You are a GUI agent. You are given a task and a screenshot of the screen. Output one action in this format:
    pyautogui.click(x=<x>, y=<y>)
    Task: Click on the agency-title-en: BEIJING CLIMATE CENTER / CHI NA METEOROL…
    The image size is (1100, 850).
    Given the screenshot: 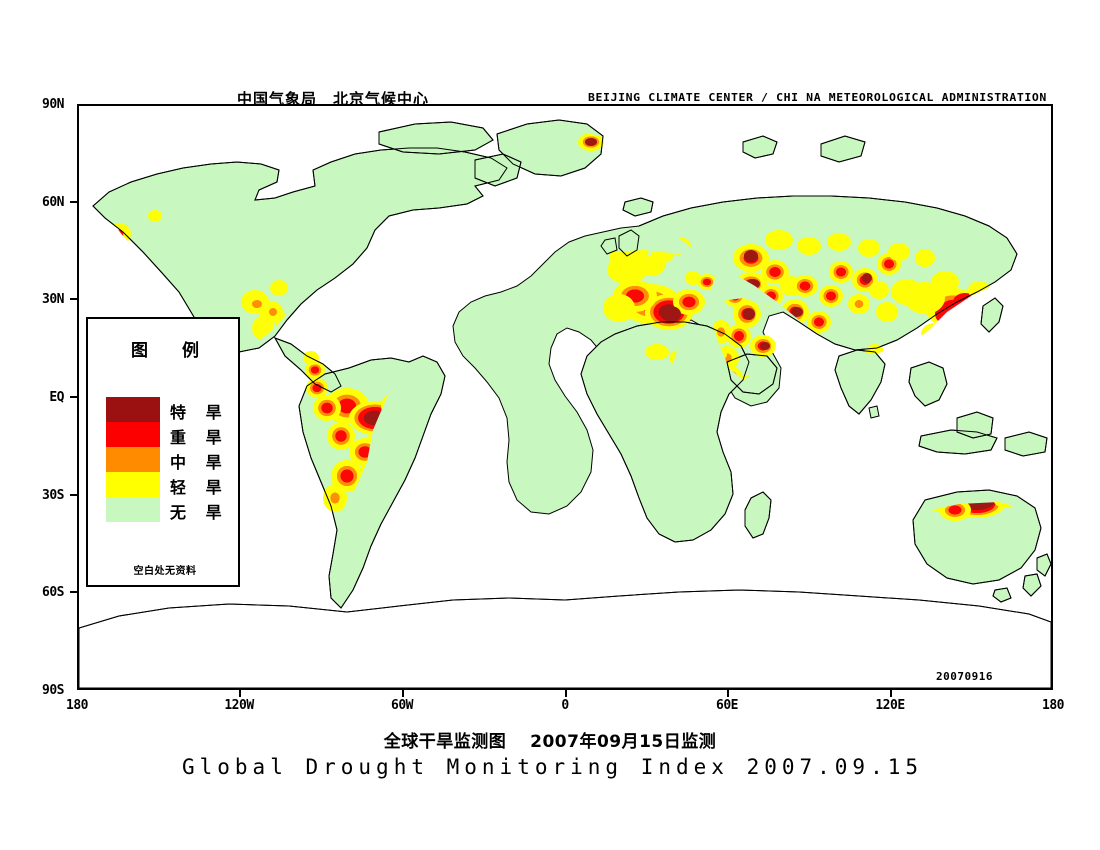 What is the action you would take?
    pyautogui.click(x=817, y=97)
    